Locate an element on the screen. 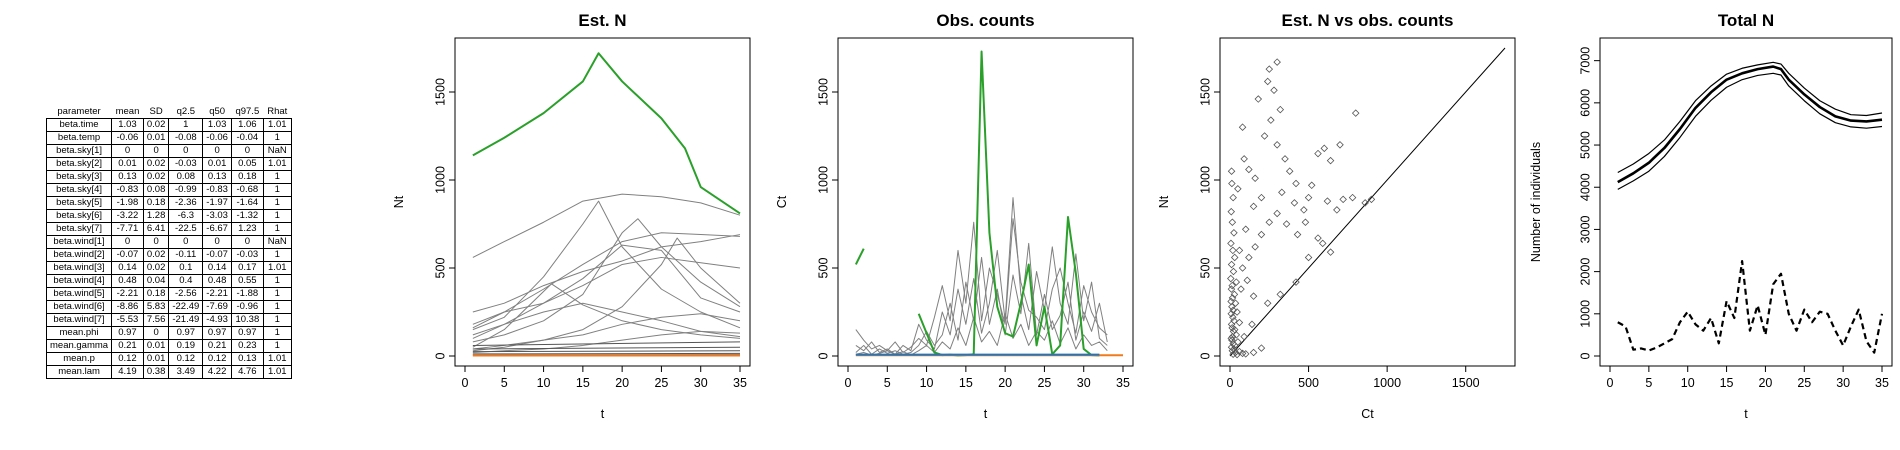 The width and height of the screenshot is (1900, 450). column-header: mean is located at coordinates (127, 111).